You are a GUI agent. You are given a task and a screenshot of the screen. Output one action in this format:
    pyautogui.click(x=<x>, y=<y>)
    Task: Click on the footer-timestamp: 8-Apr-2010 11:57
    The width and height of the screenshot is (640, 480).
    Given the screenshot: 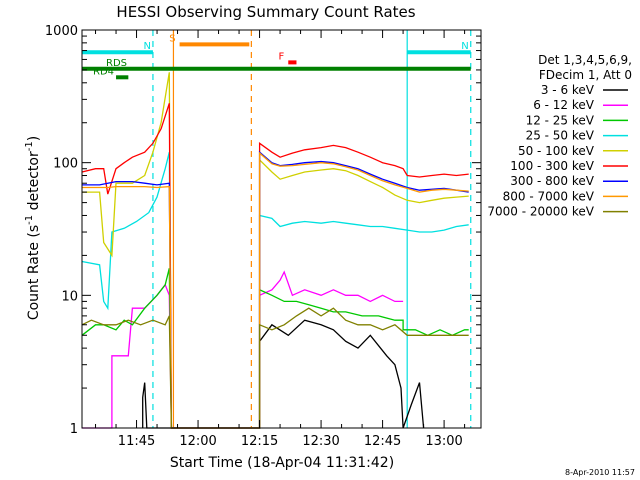 What is the action you would take?
    pyautogui.click(x=600, y=472)
    